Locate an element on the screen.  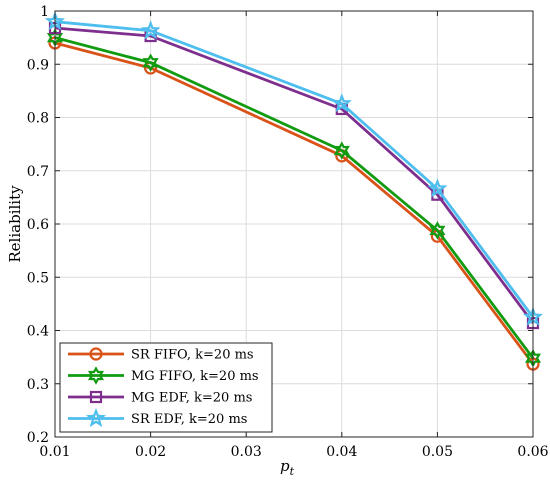
x-tick-label: 0.03 is located at coordinates (246, 452).